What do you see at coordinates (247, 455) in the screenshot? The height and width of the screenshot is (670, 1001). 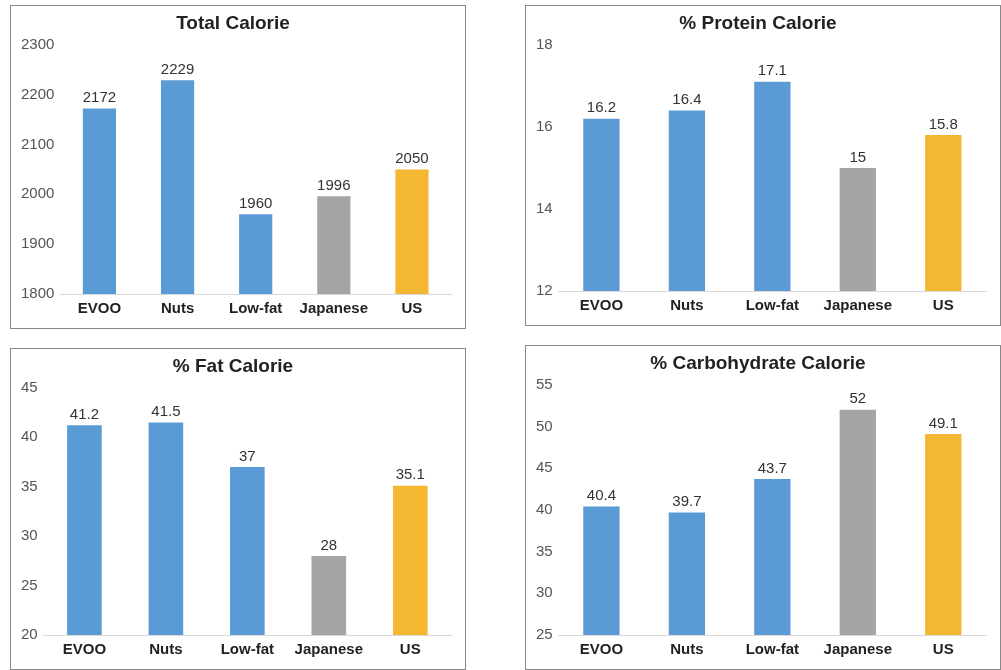 I see `data-label: 37` at bounding box center [247, 455].